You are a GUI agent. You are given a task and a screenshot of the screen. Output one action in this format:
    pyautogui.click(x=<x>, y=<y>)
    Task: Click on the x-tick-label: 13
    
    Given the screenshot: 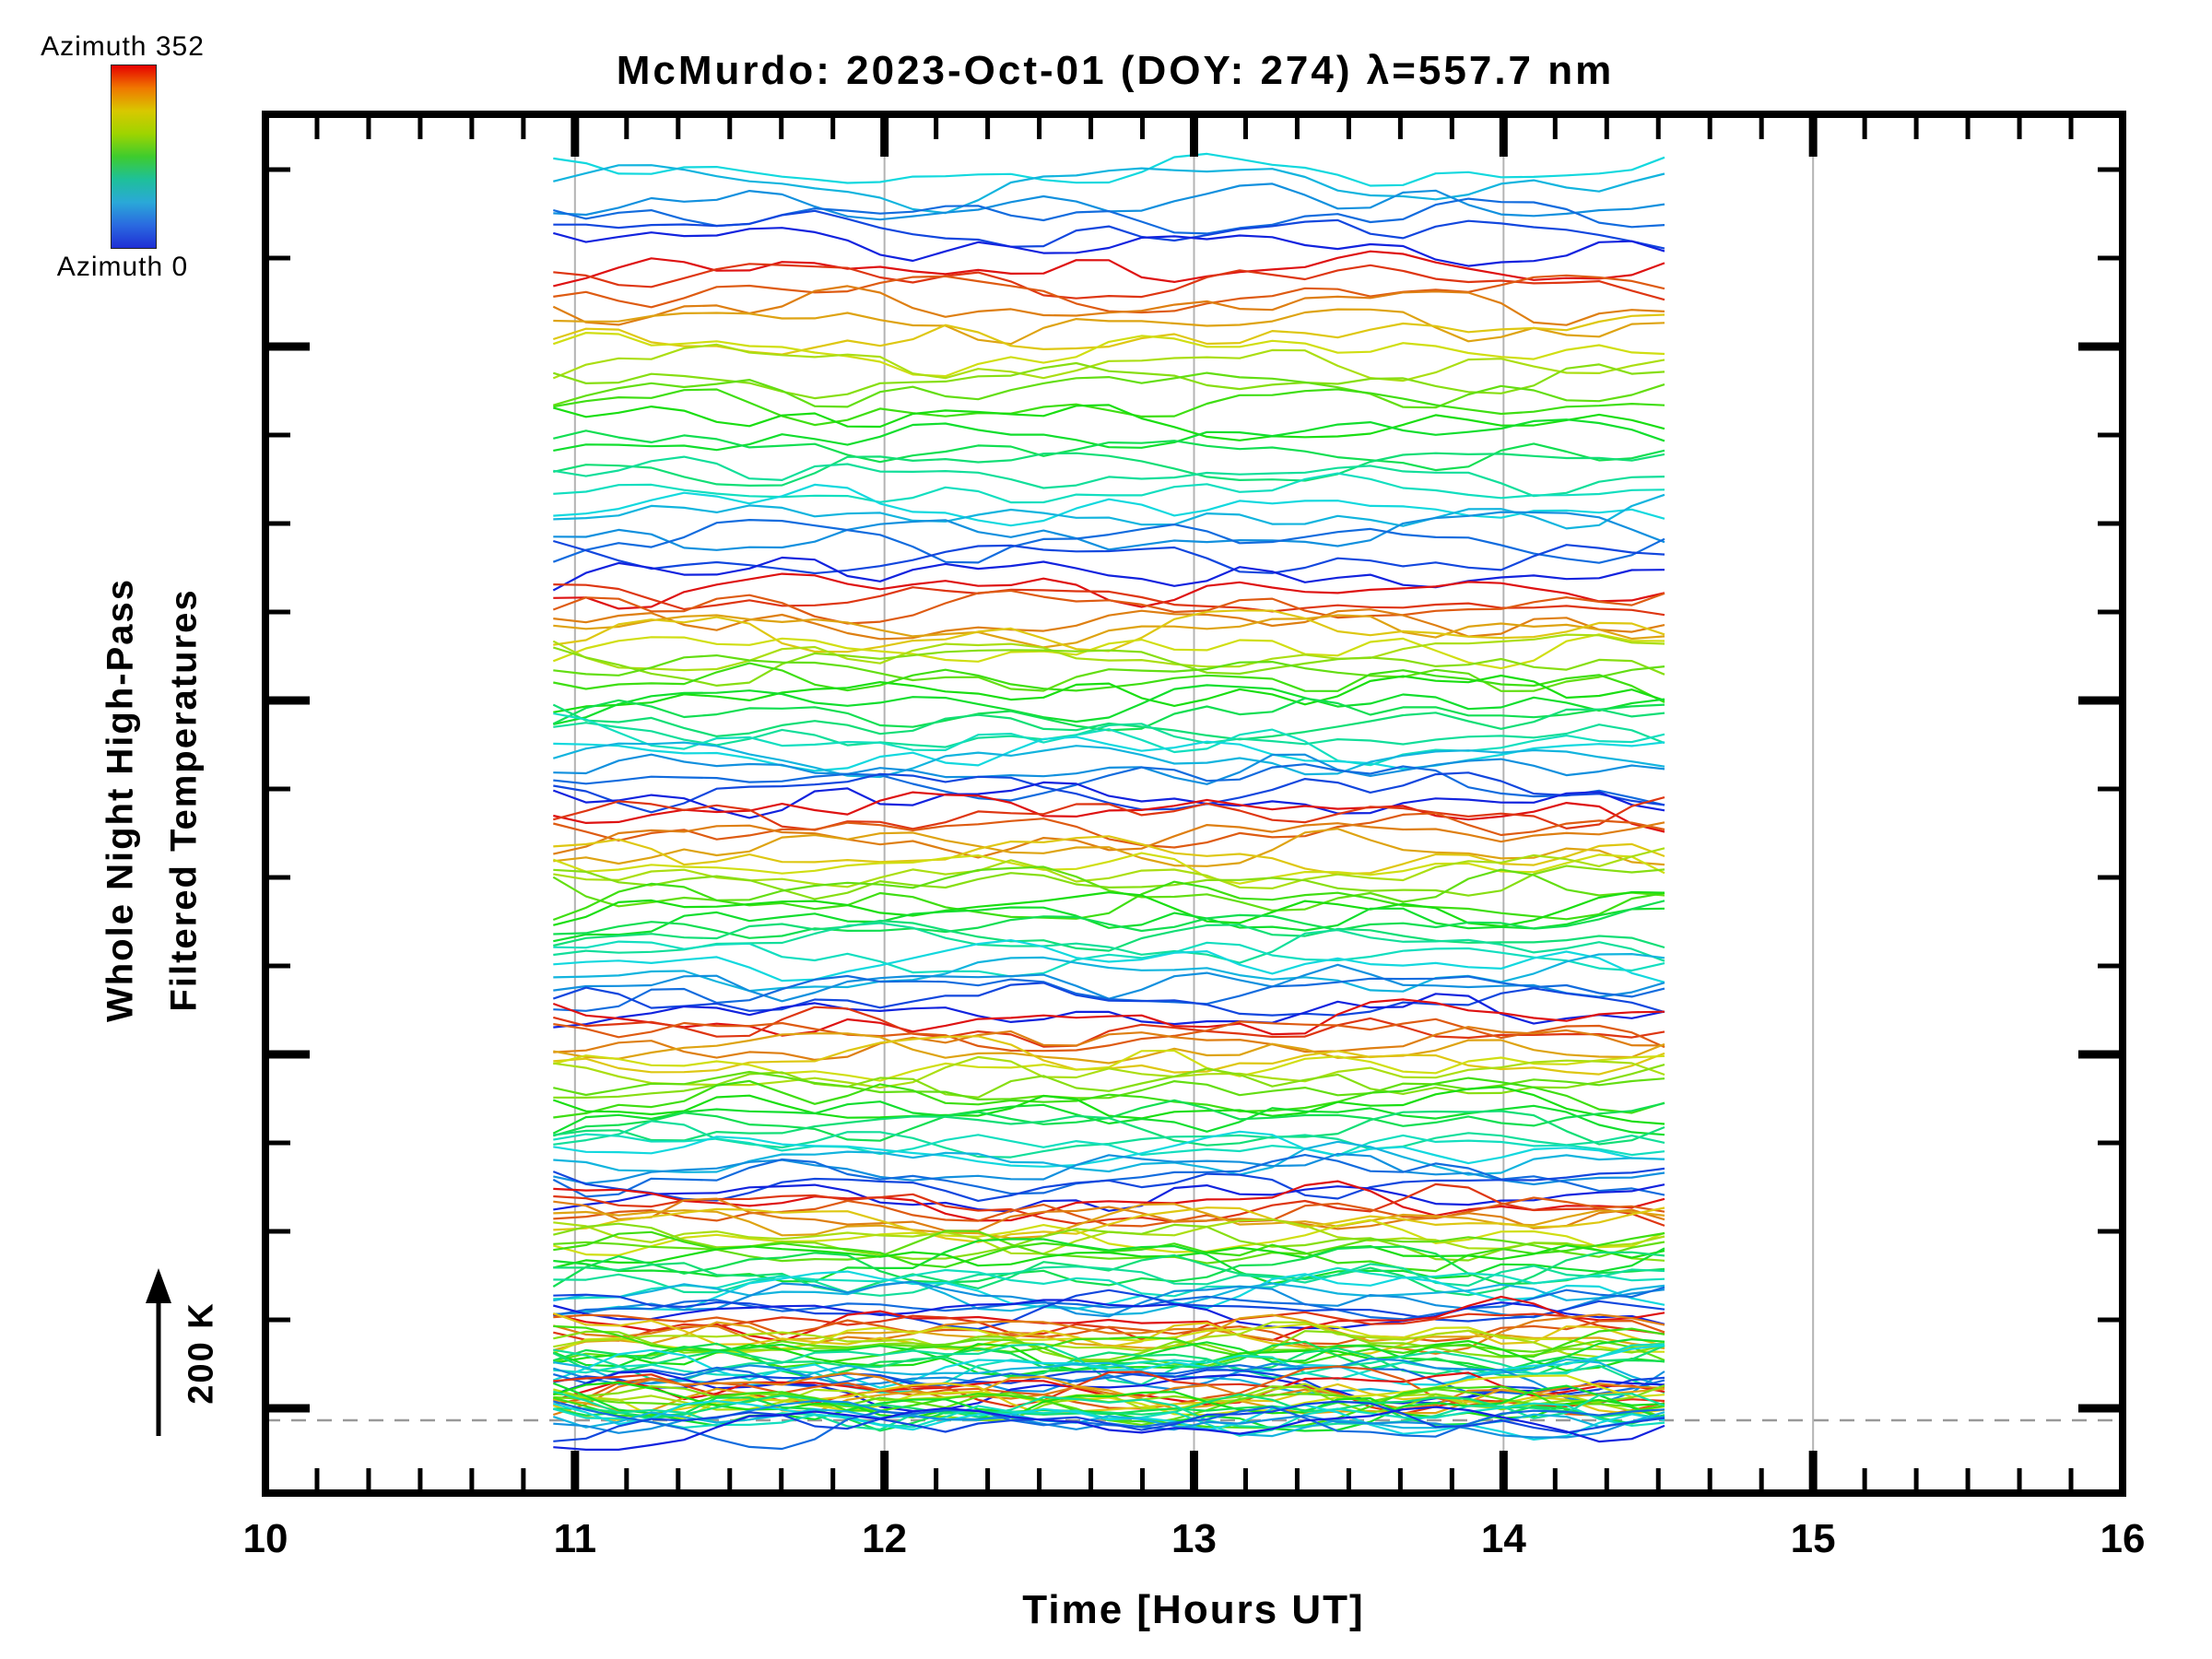 What is the action you would take?
    pyautogui.click(x=1194, y=1538)
    